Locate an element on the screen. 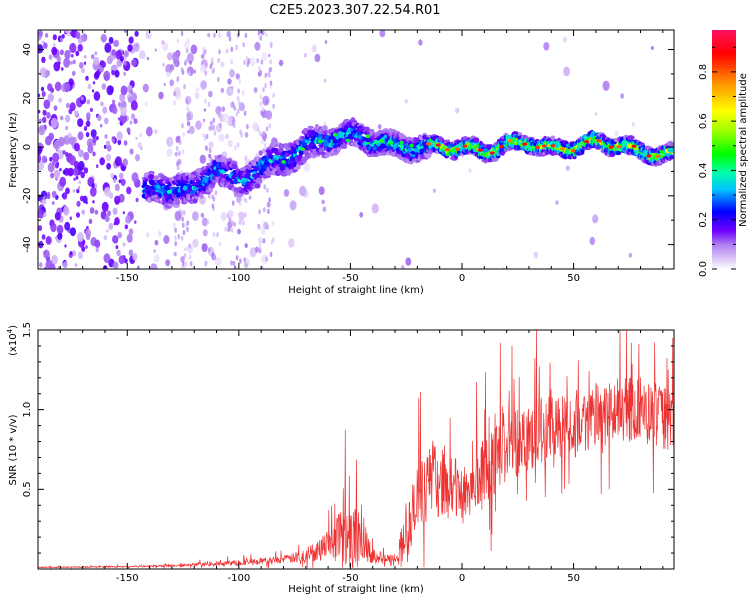  snr-y-tick-label: 0.5 is located at coordinates (27, 489).